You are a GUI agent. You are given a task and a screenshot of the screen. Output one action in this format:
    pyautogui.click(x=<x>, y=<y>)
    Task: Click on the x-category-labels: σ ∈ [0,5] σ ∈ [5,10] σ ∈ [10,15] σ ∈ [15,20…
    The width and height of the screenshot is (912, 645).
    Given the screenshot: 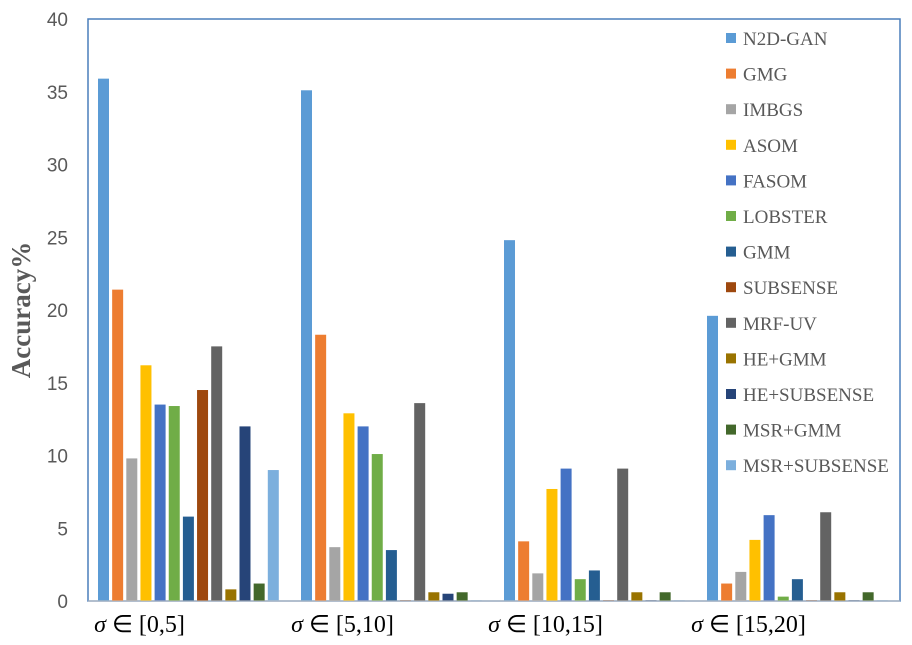 What is the action you would take?
    pyautogui.click(x=450, y=625)
    